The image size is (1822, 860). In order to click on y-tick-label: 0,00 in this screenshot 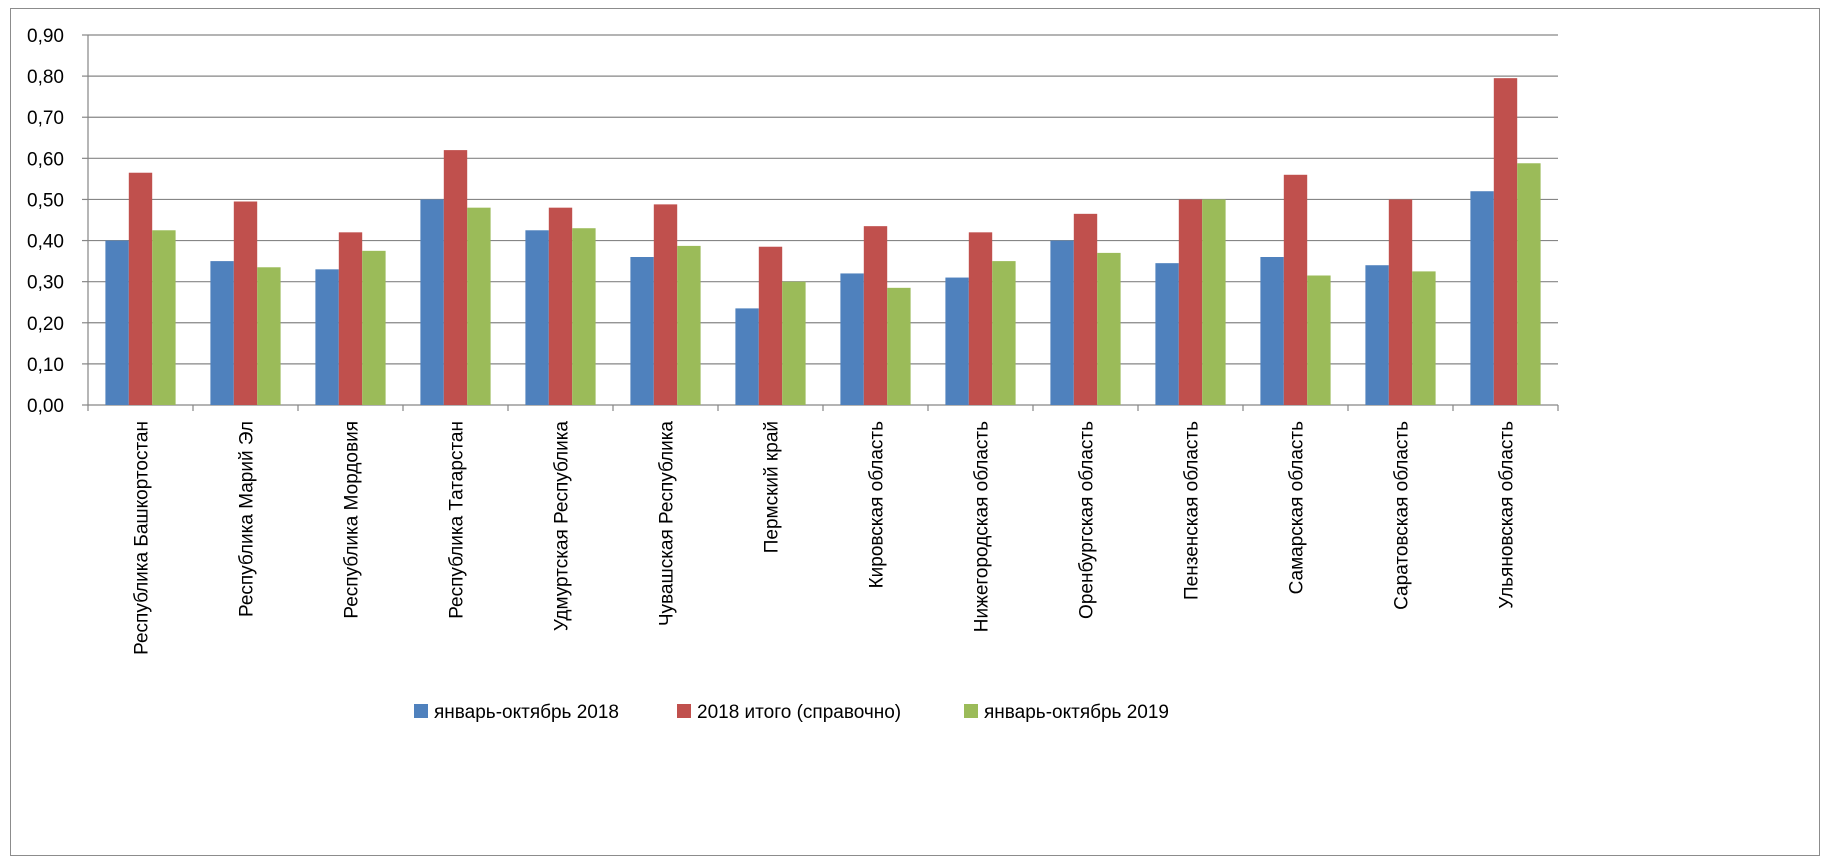, I will do `click(45, 406)`.